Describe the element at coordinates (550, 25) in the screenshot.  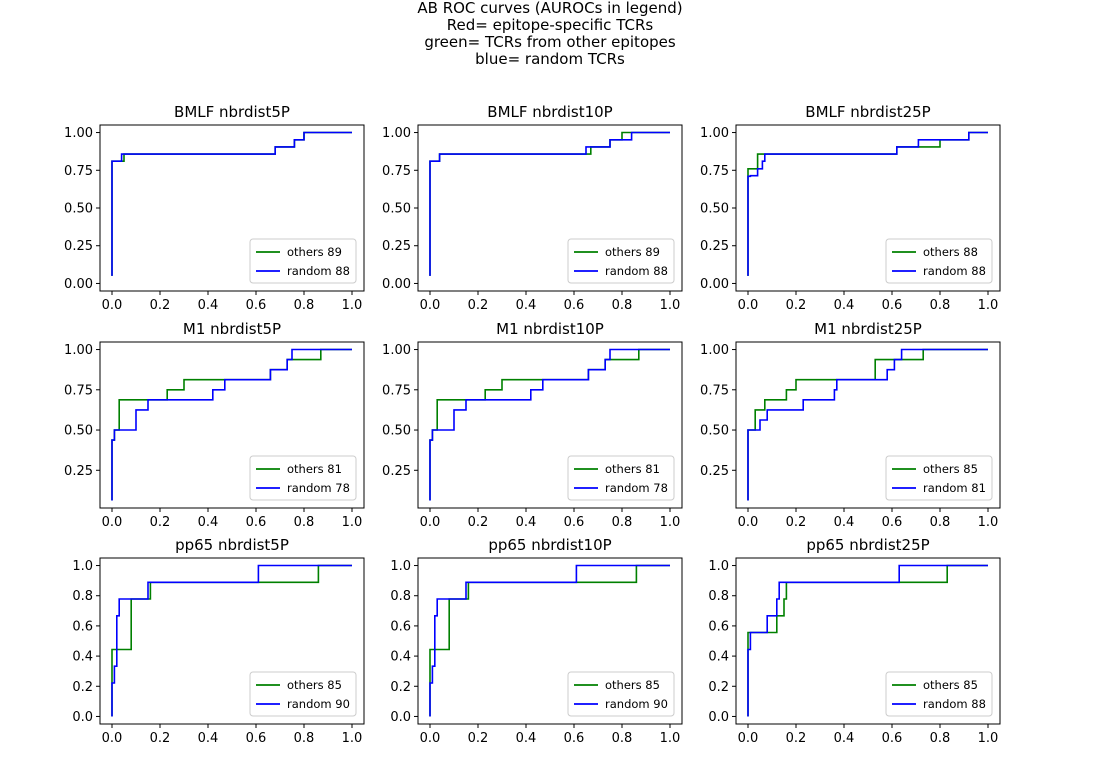
I see `figure-title-line: Red= epitope-specific TCRs` at that location.